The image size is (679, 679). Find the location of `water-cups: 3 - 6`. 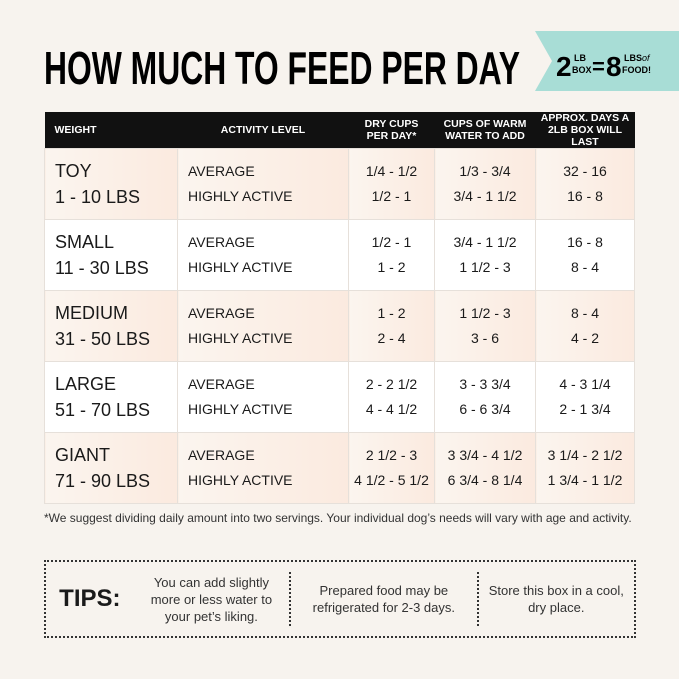

water-cups: 3 - 6 is located at coordinates (484, 338).